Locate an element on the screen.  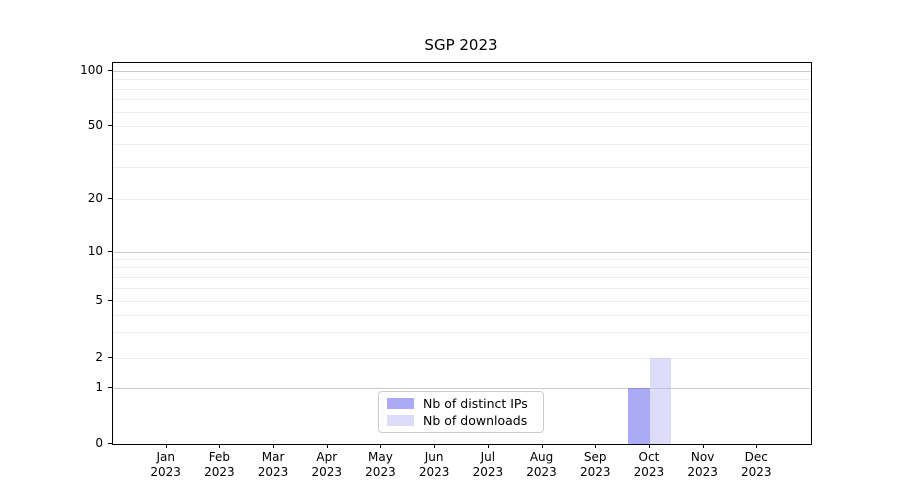
x-tick-label: Feb 2023 is located at coordinates (219, 464).